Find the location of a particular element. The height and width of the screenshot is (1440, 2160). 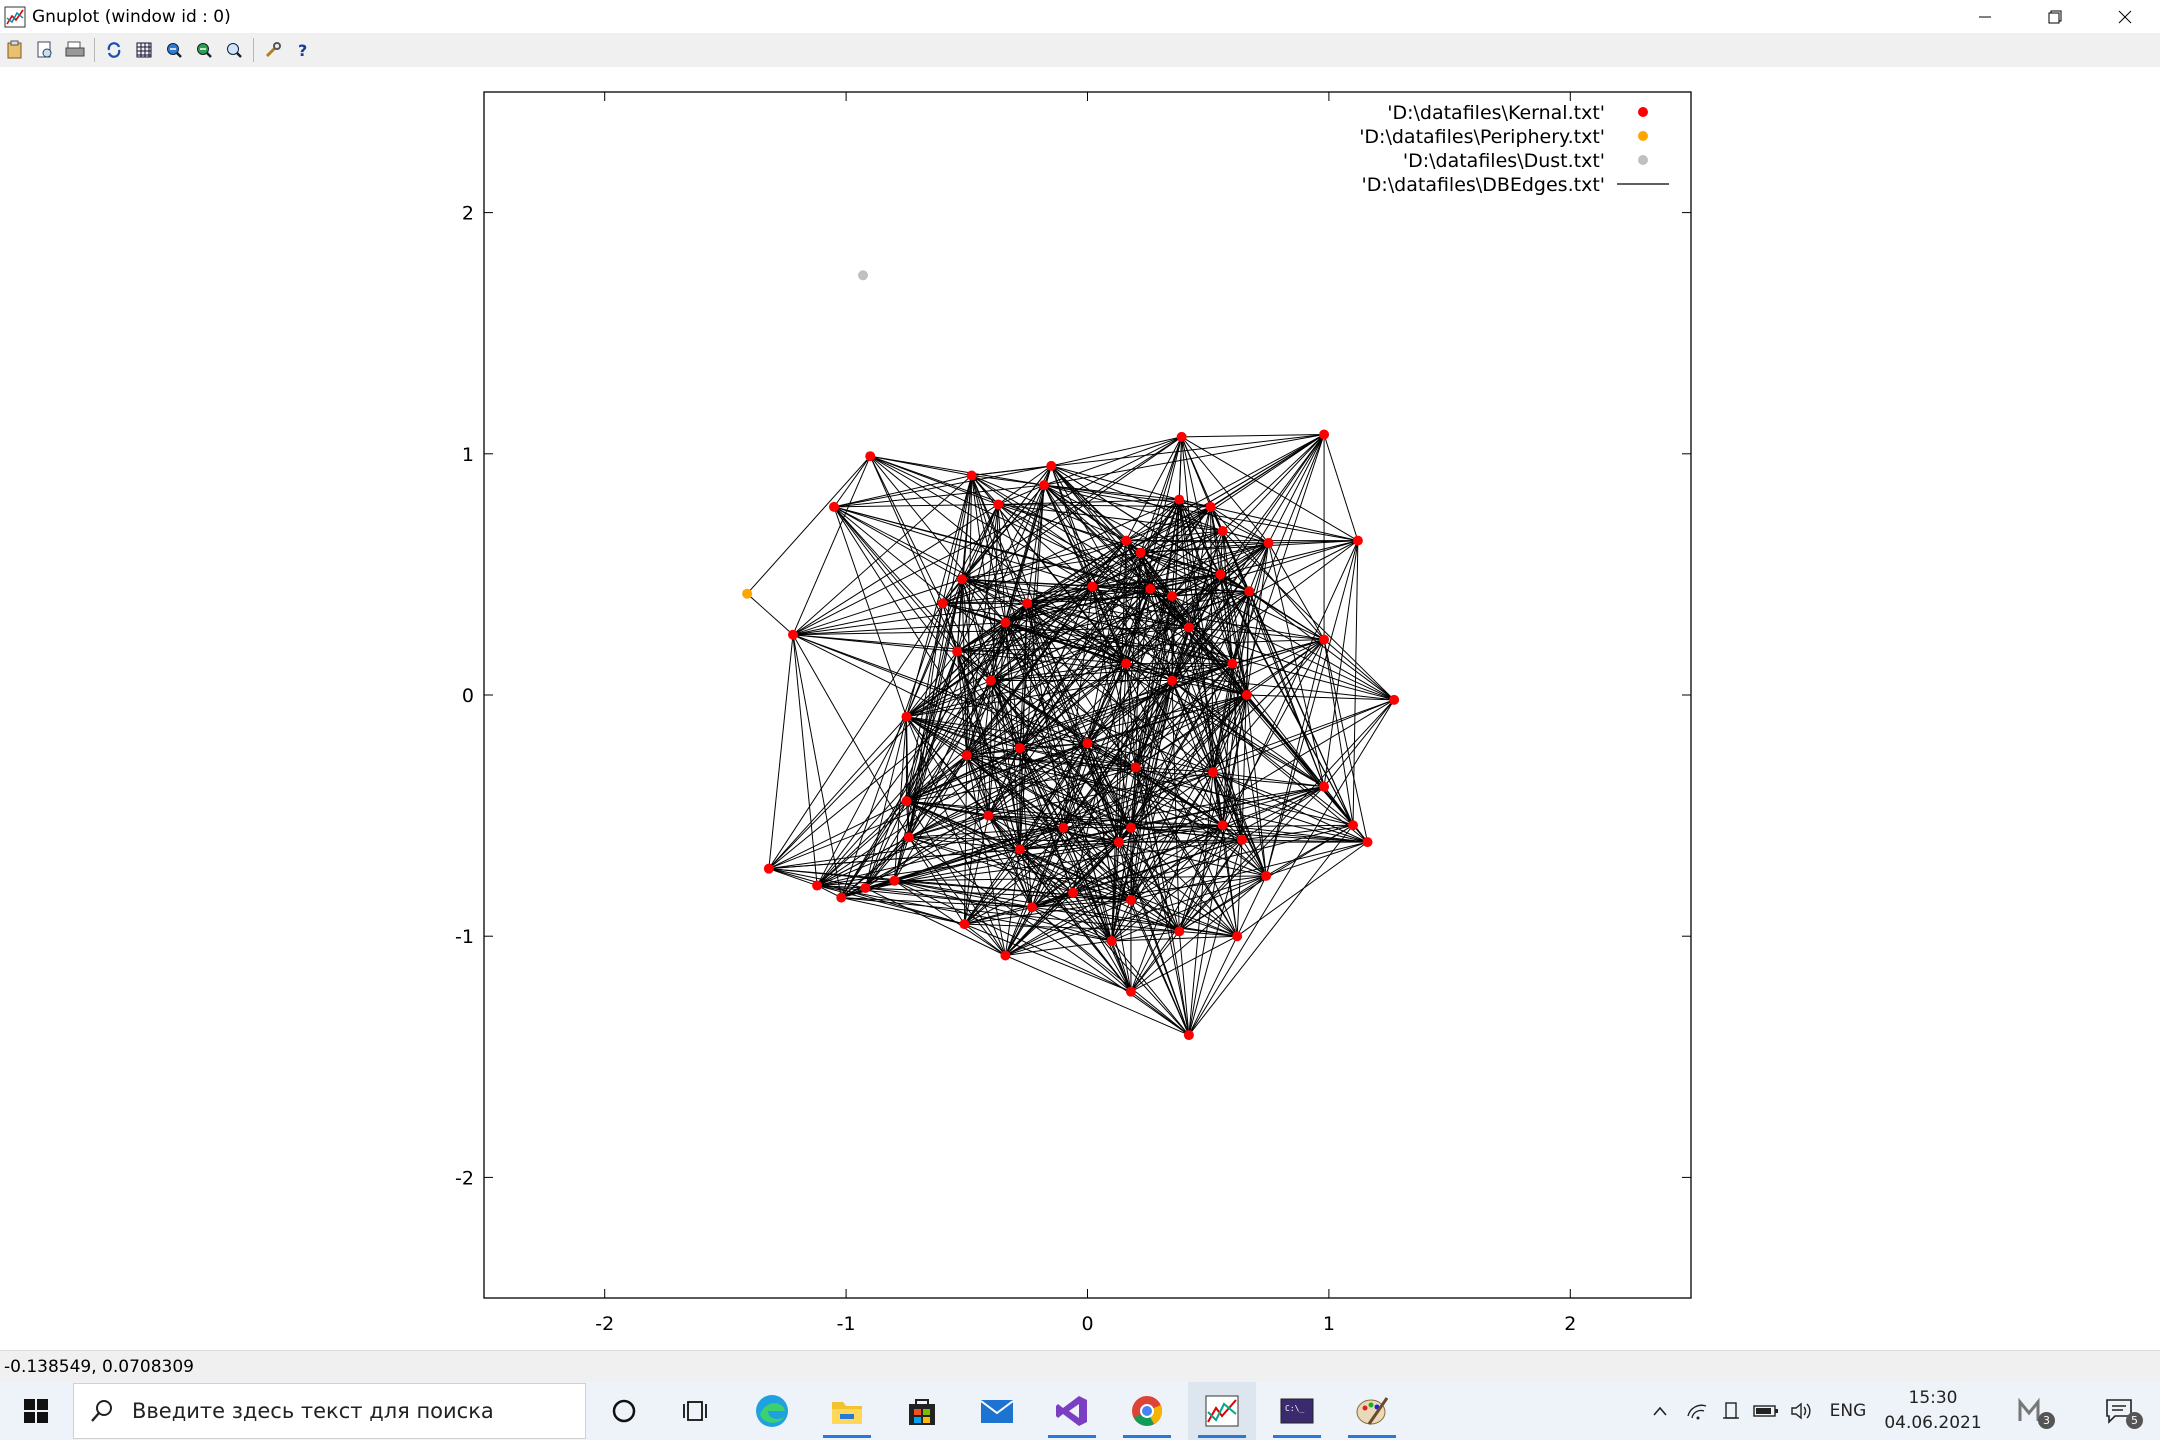

taskbar-gnuplot is located at coordinates (1222, 1411).